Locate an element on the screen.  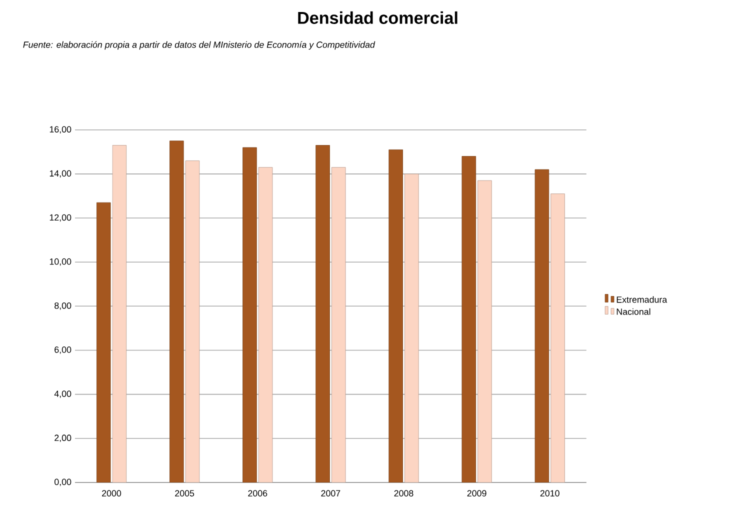
y-tick-label: 4,00 is located at coordinates (63, 394).